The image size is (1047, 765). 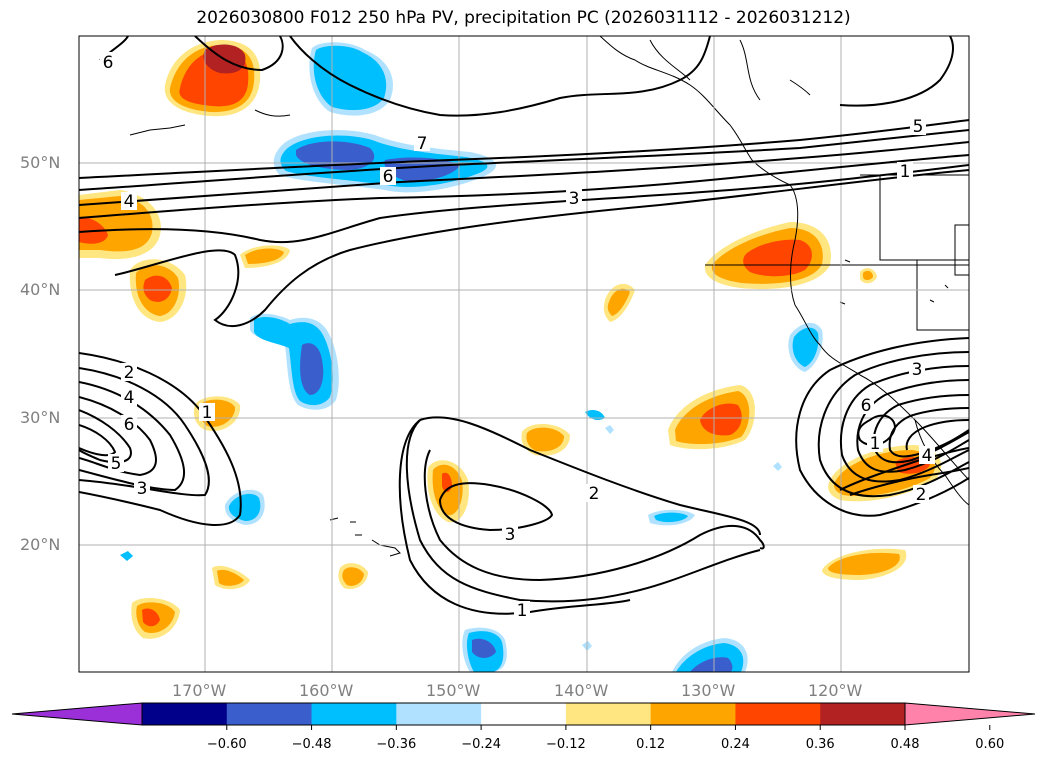 What do you see at coordinates (40, 162) in the screenshot?
I see `lat-label-50n: 50°N` at bounding box center [40, 162].